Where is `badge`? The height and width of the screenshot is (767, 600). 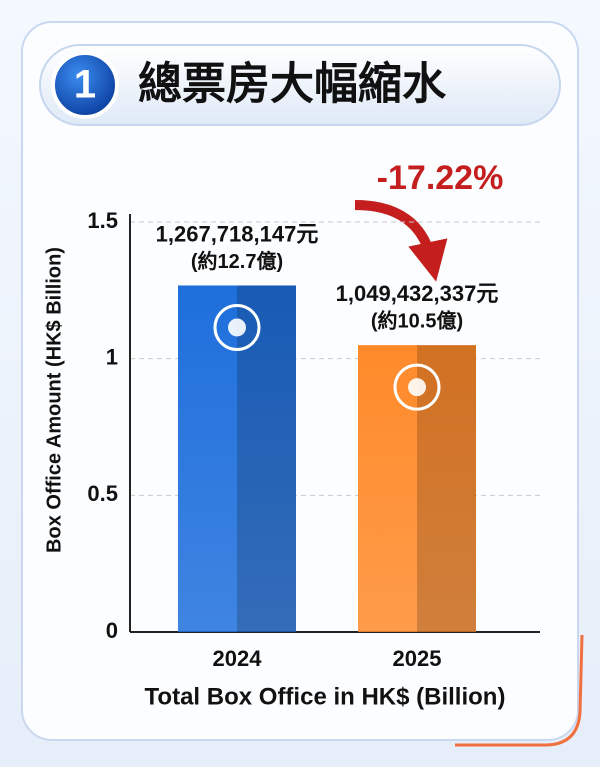 badge is located at coordinates (85, 85).